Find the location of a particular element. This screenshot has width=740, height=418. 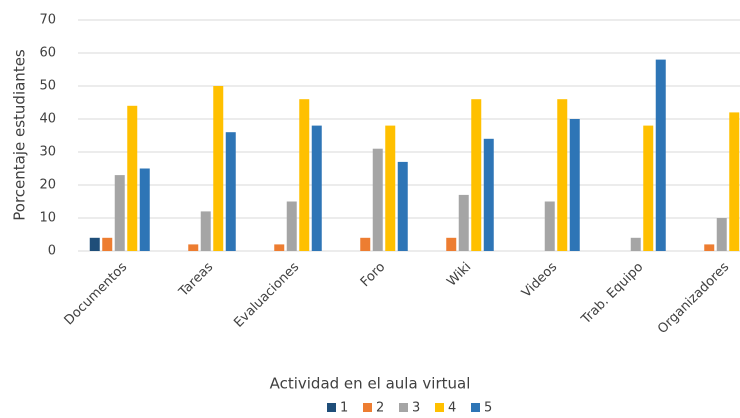

y-tick-label: 10 is located at coordinates (47, 218).